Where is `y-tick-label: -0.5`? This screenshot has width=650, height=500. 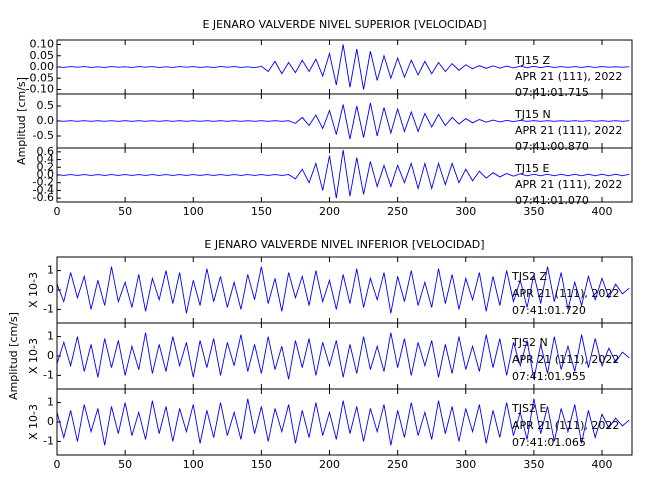
y-tick-label: -0.5 is located at coordinates (43, 135).